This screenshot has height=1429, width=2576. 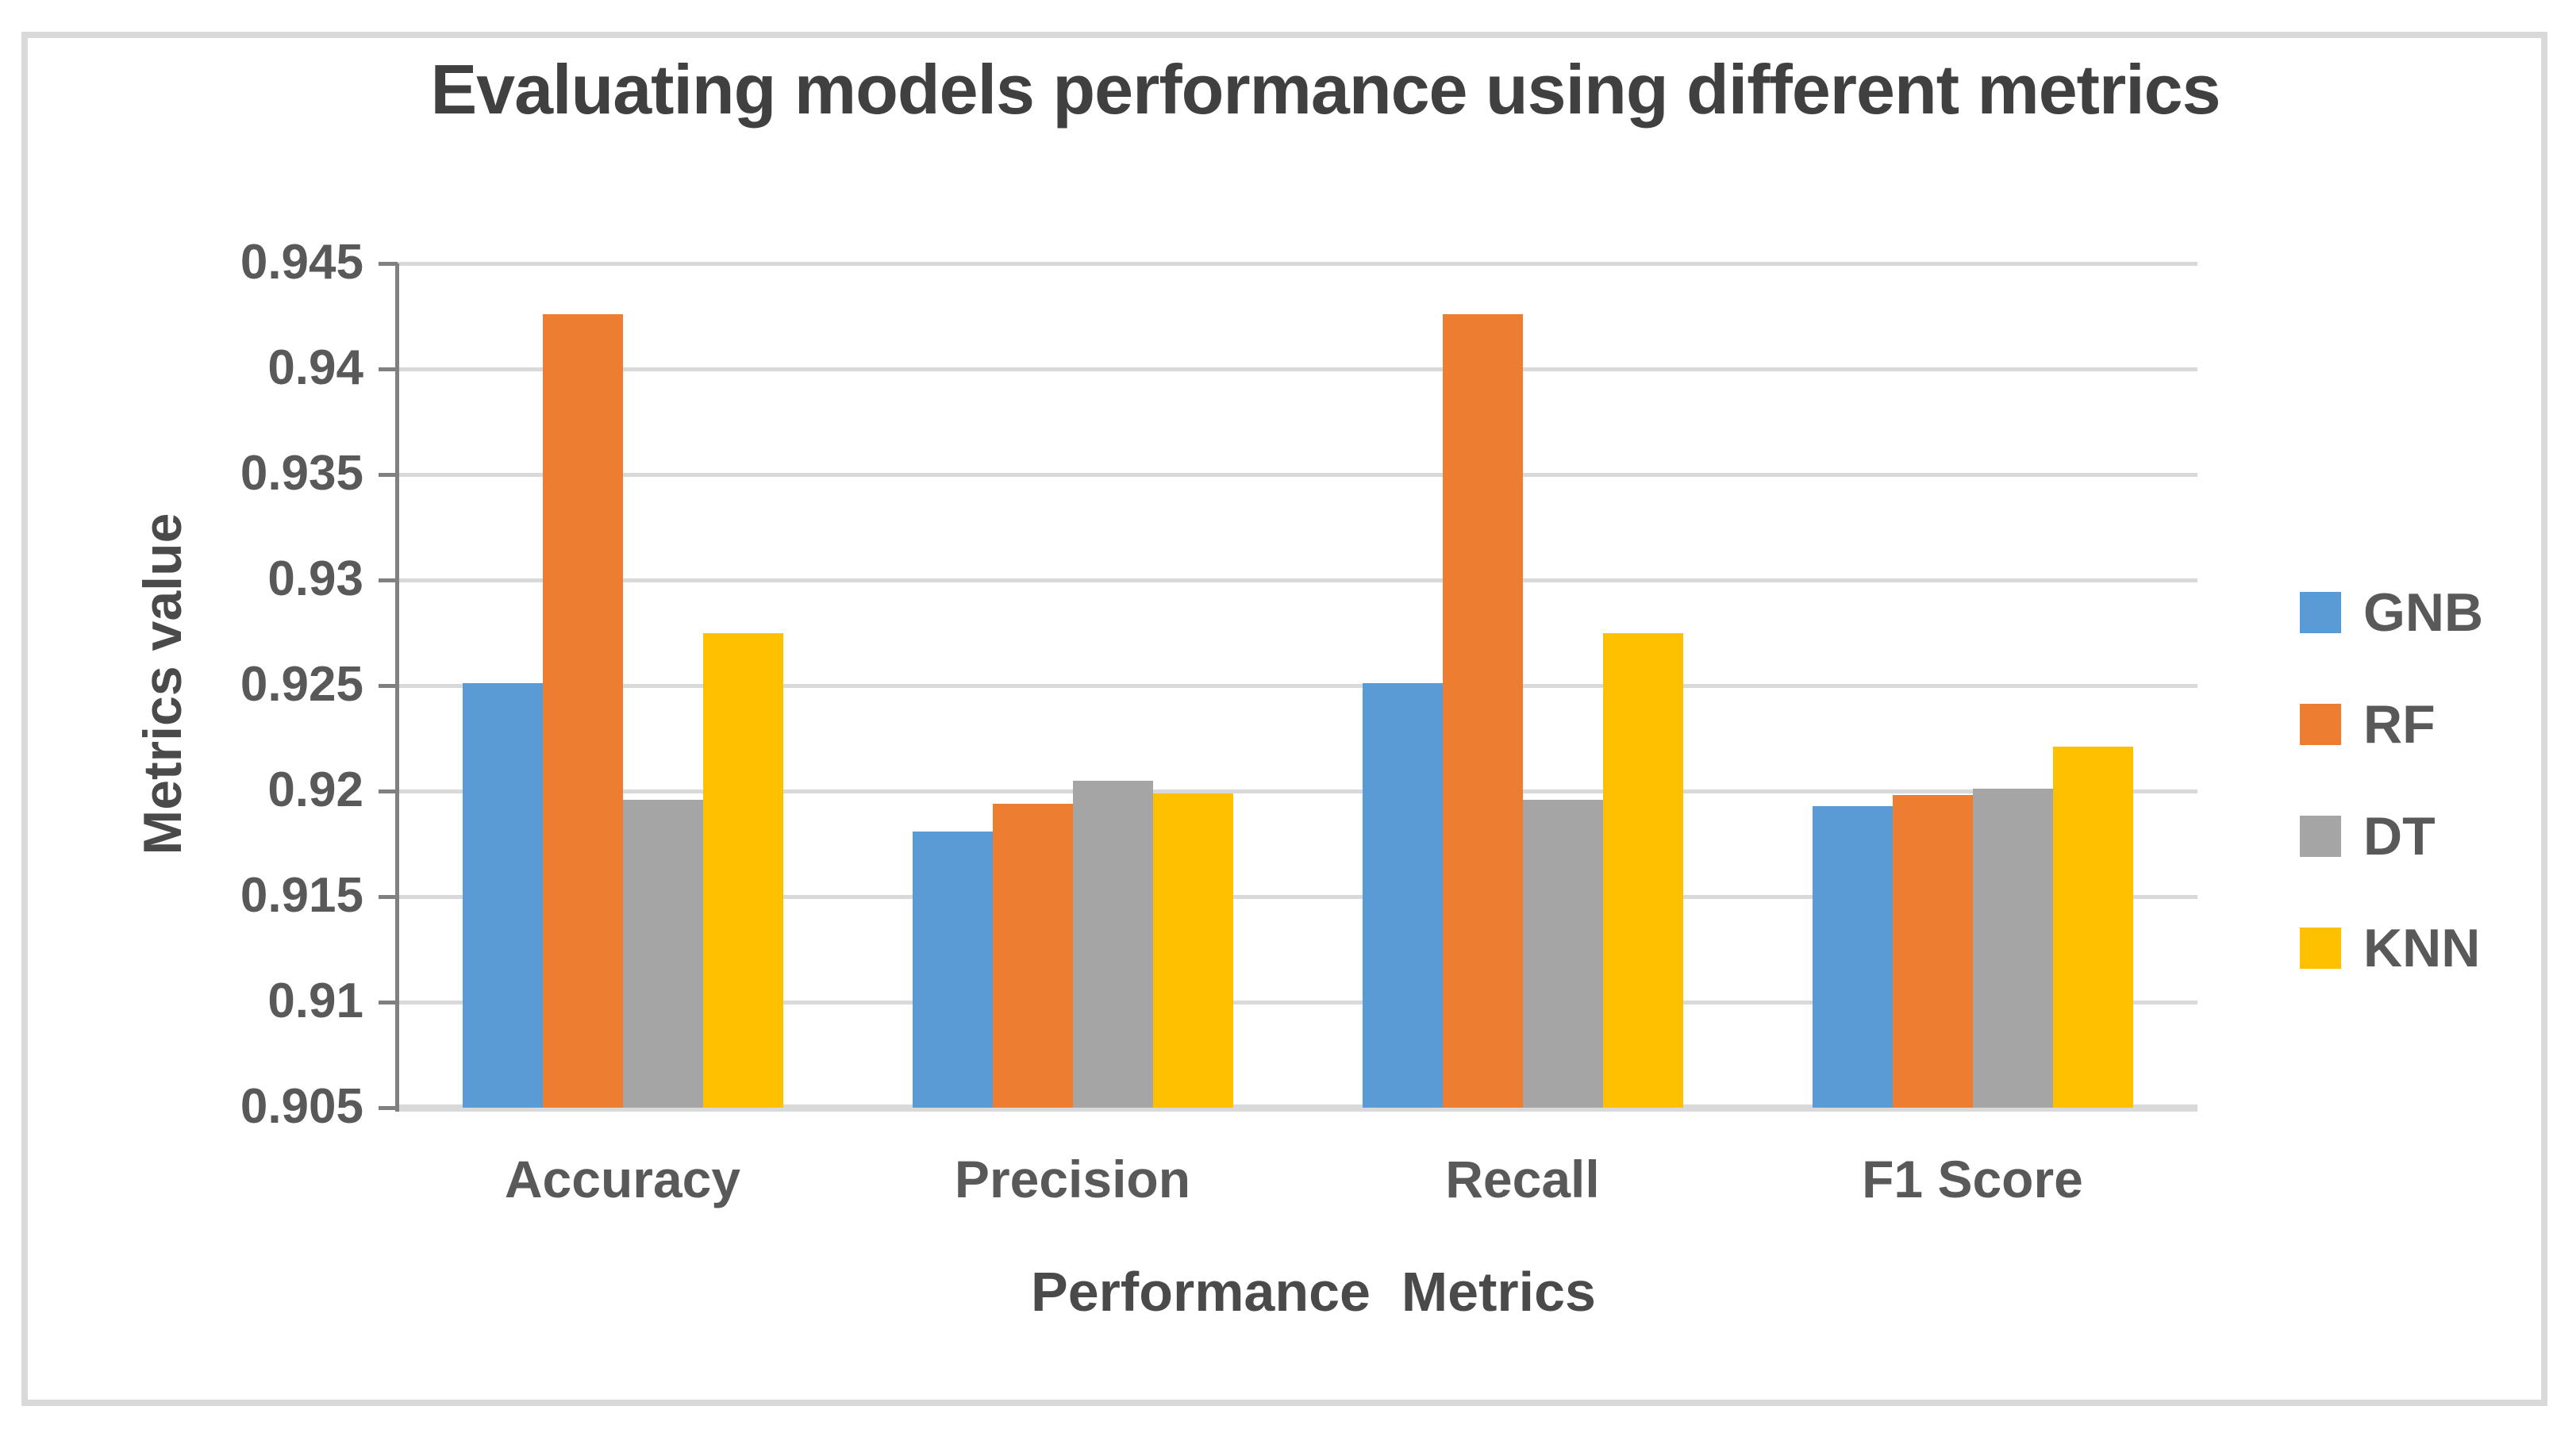 I want to click on legend-item-dt: DT, so click(x=2368, y=836).